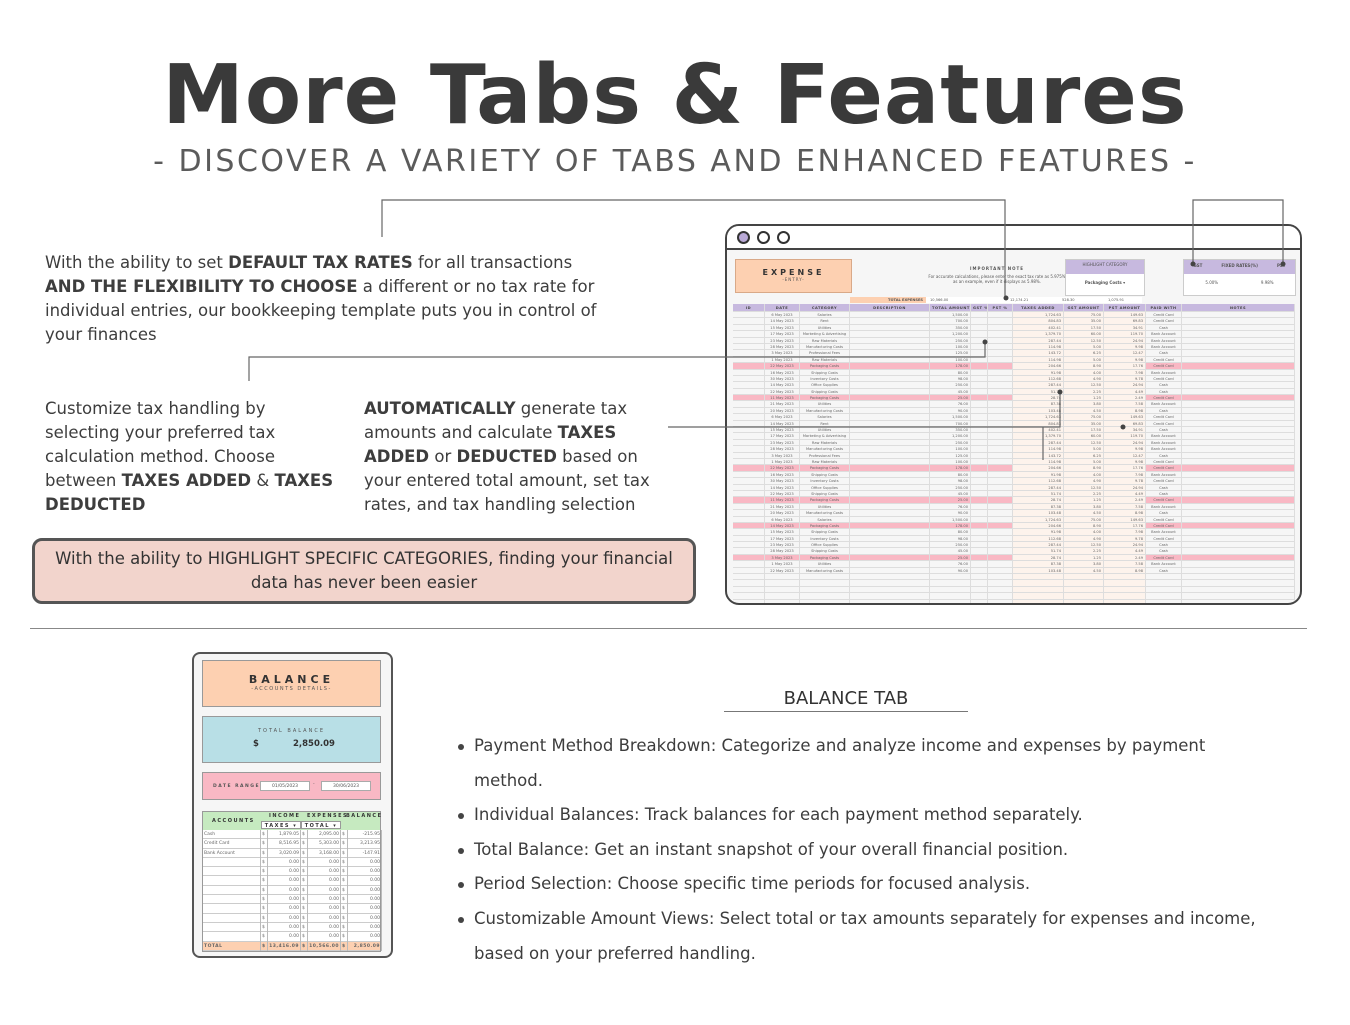  I want to click on table-cell: Shipping Costs, so click(825, 532).